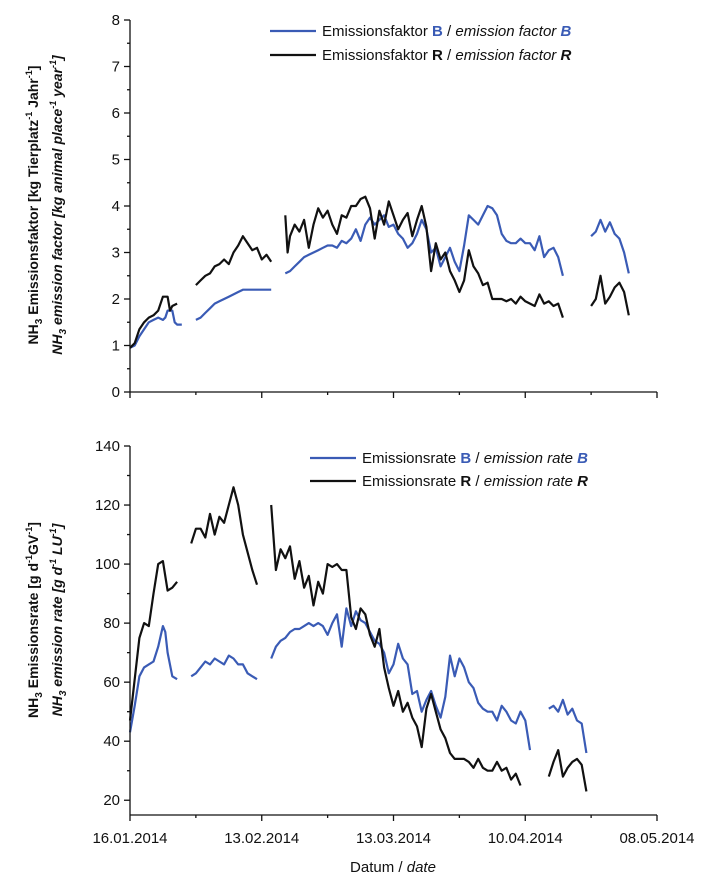 The height and width of the screenshot is (880, 711). I want to click on top-y-tick-label: 6, so click(116, 113).